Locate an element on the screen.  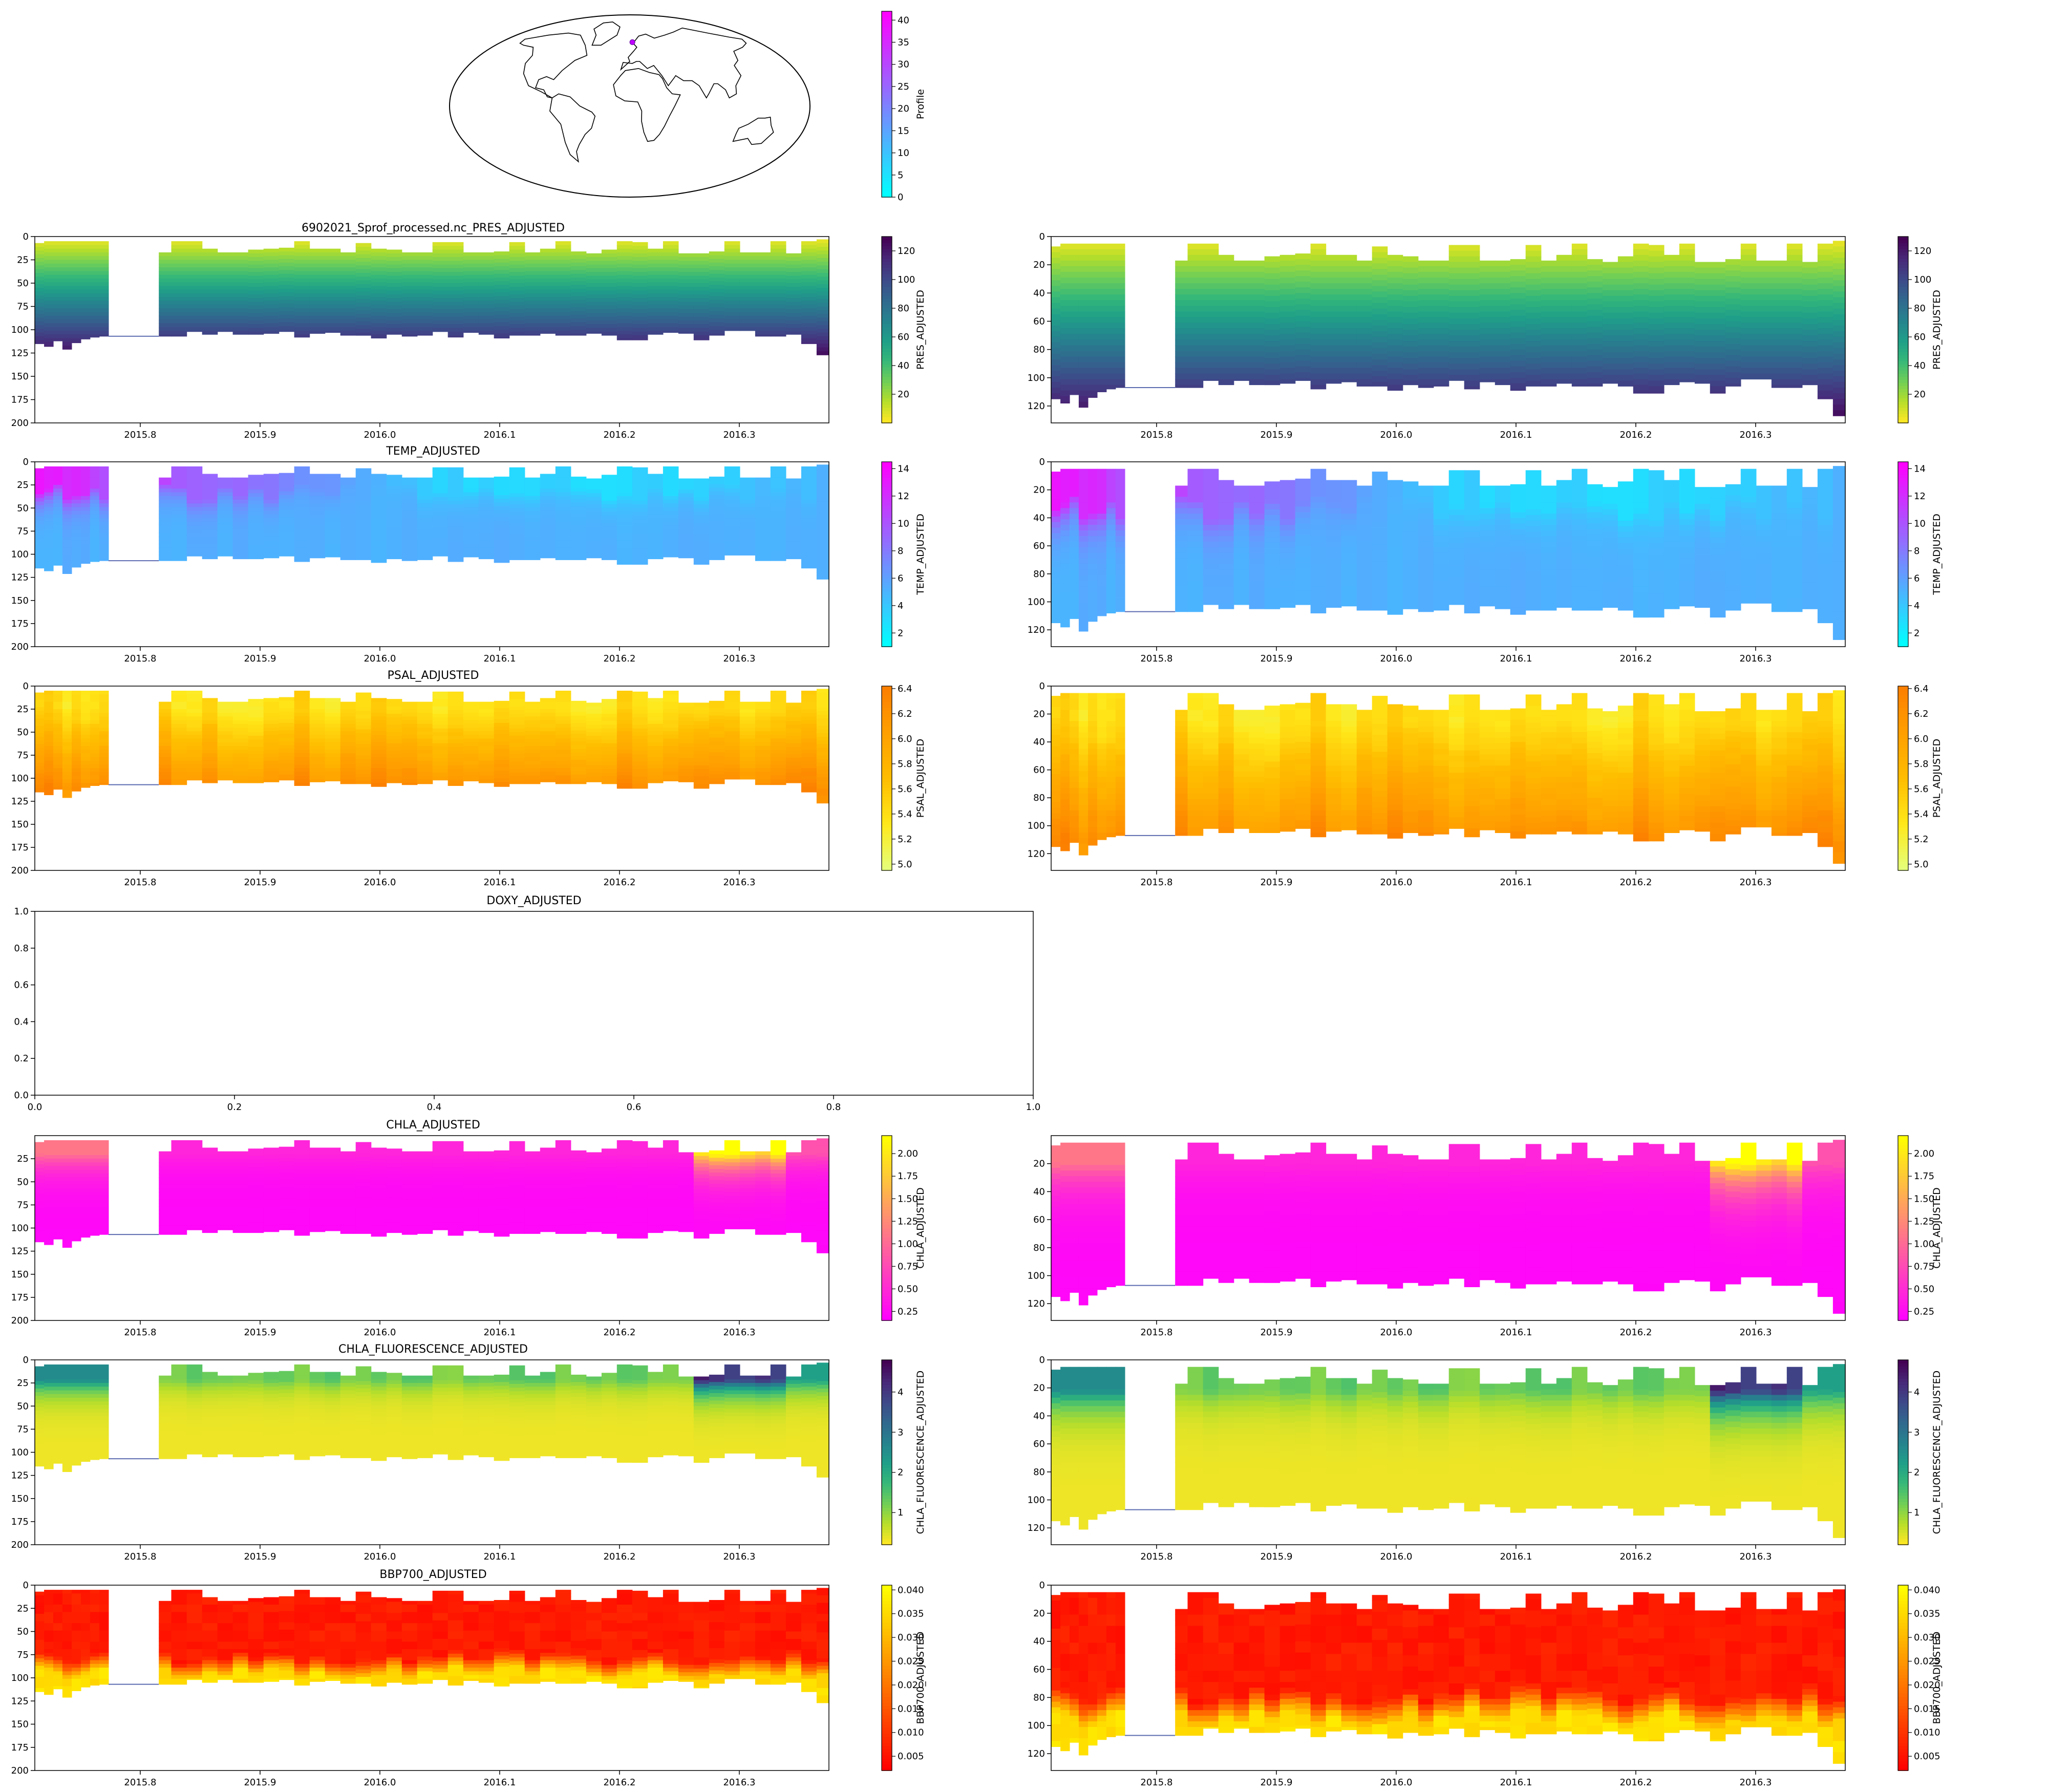
colorbar-tick-label: 0 is located at coordinates (900, 197).